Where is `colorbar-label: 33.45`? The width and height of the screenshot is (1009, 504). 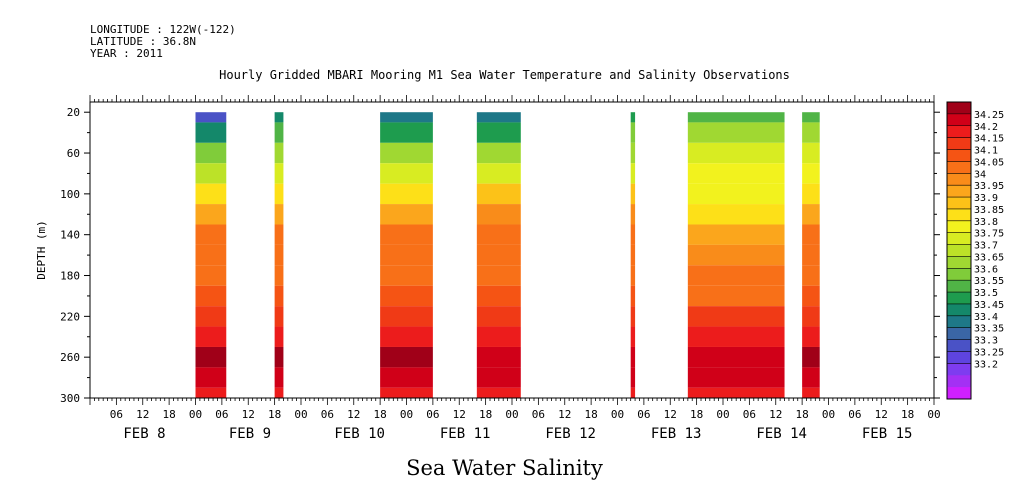 colorbar-label: 33.45 is located at coordinates (989, 305).